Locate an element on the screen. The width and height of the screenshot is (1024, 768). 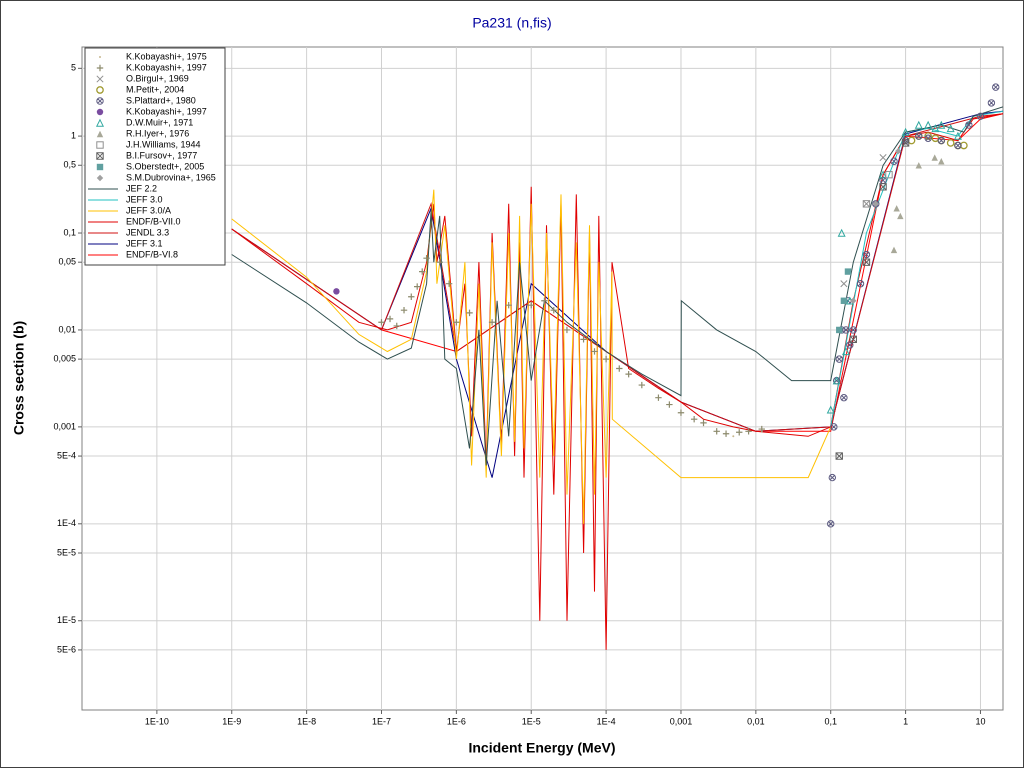
legend-label: JEF 2.2 is located at coordinates (141, 188).